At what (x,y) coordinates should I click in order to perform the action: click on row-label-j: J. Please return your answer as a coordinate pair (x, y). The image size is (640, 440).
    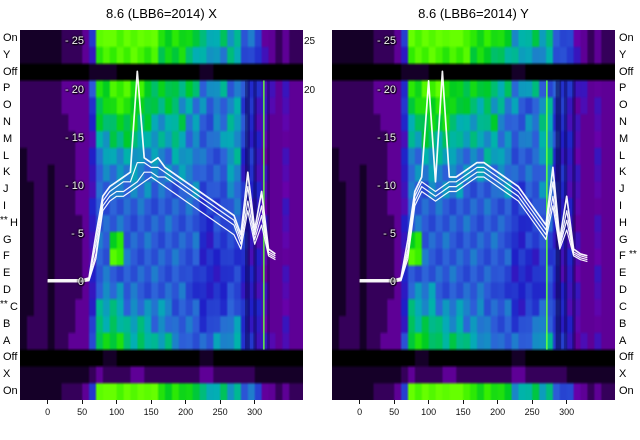
    Looking at the image, I should click on (10, 189).